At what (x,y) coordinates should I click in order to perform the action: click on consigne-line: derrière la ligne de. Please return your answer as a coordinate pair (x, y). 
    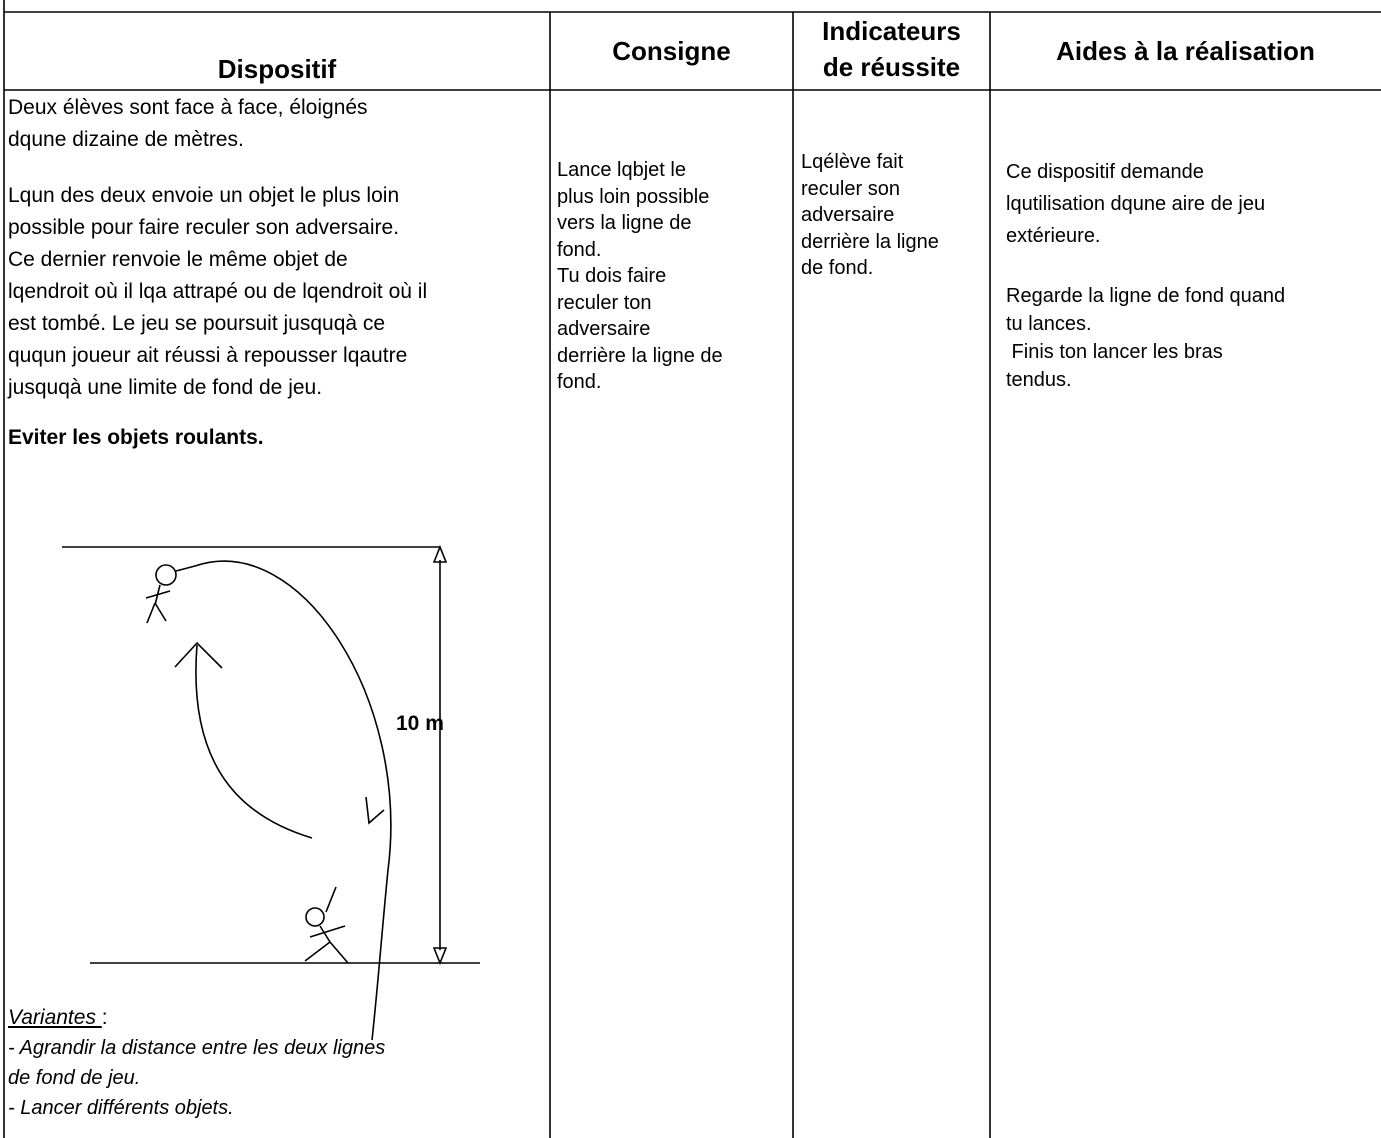
    Looking at the image, I should click on (640, 355).